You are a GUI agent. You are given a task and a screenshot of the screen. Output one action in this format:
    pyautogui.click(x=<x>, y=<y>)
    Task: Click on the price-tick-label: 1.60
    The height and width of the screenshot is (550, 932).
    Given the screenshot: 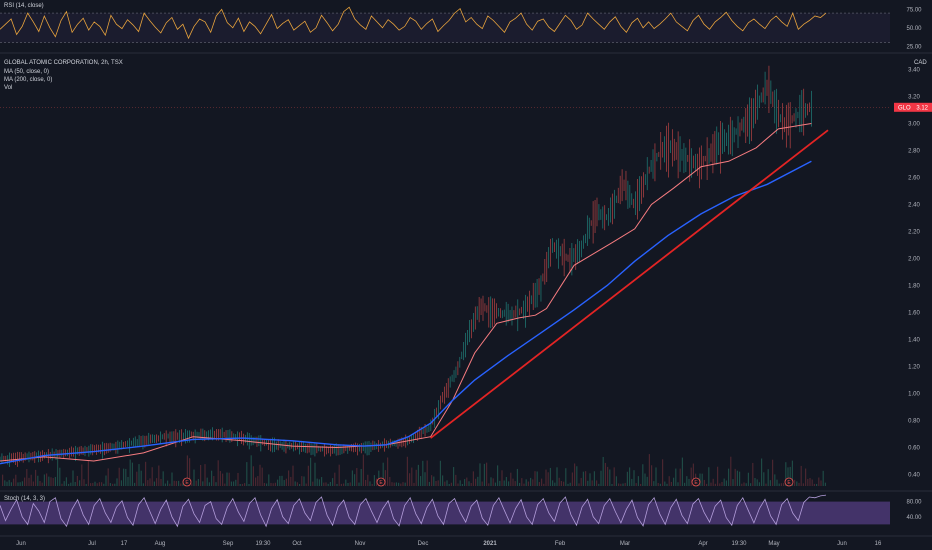 What is the action you would take?
    pyautogui.click(x=914, y=314)
    